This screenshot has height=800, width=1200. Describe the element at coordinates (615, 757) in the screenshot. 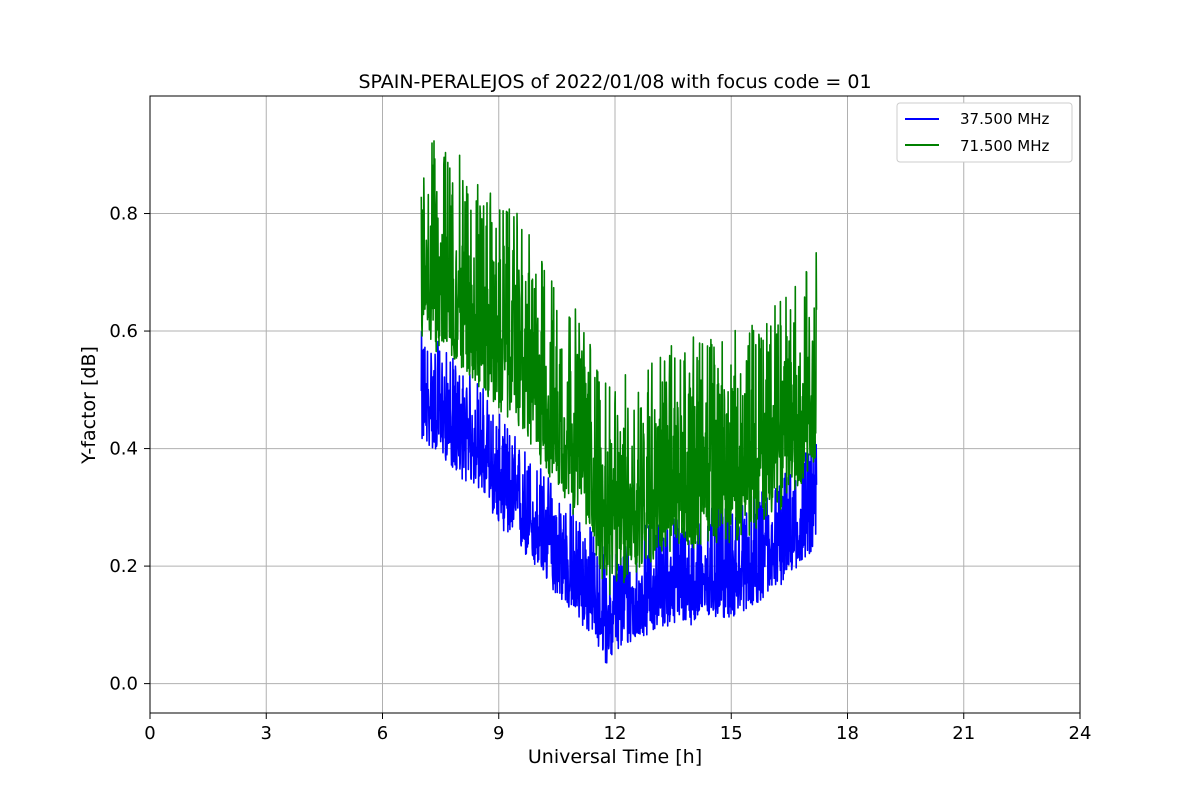

I see `x-axis-label: Universal Time [h]` at that location.